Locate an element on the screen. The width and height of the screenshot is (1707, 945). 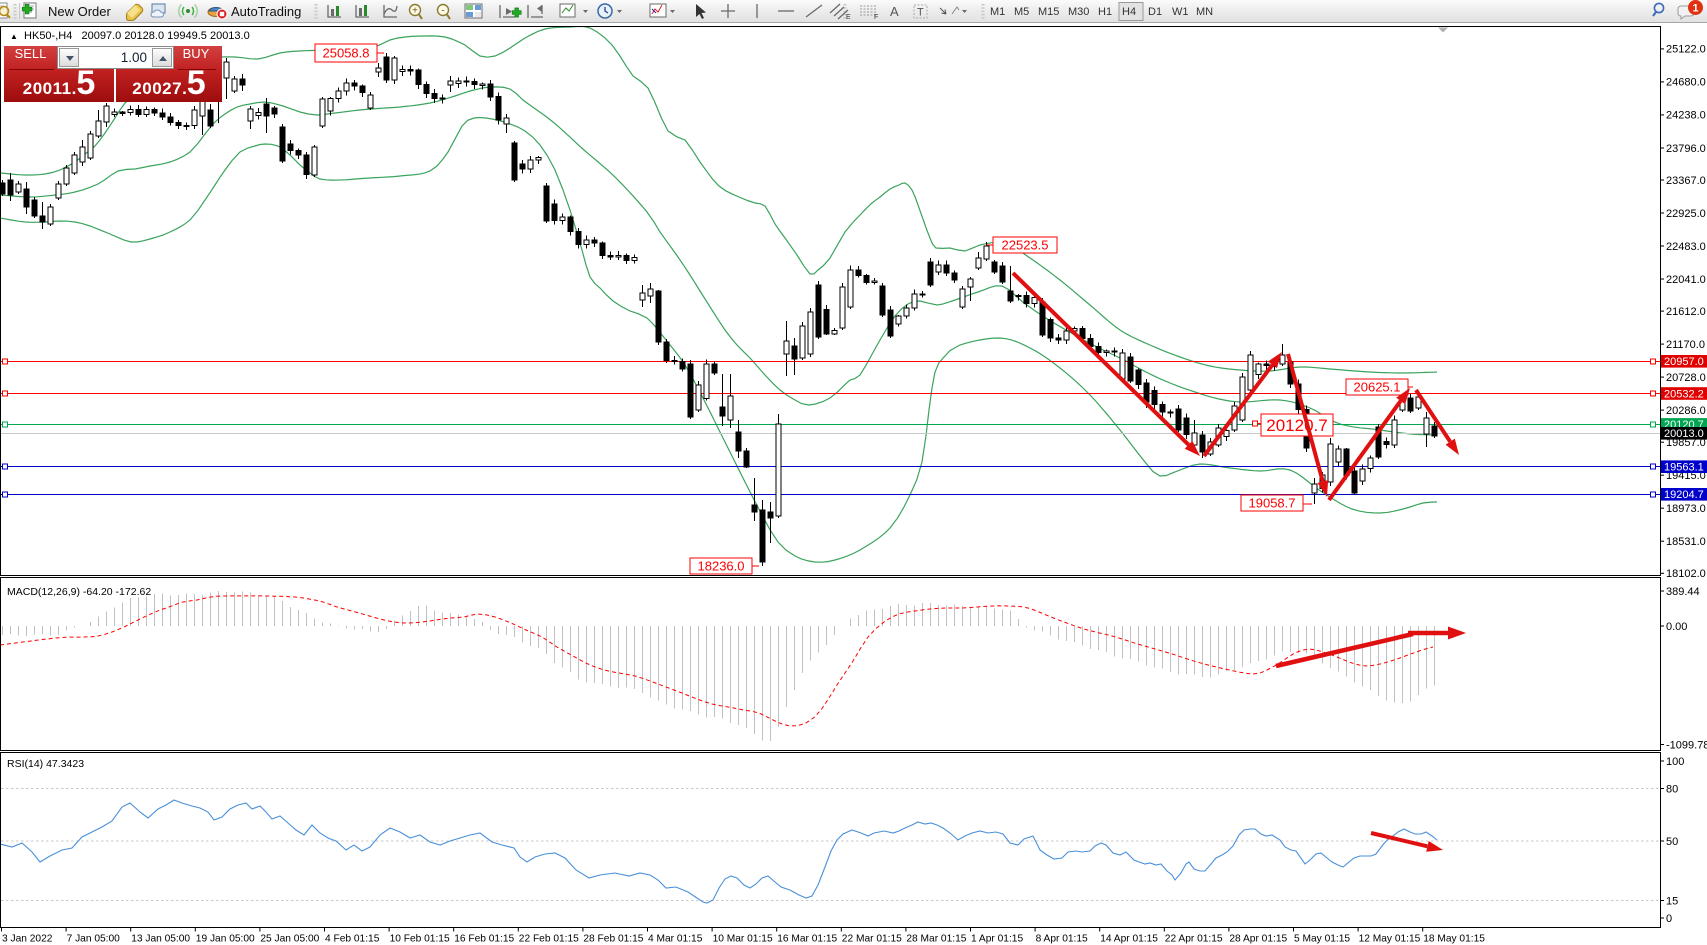
svg-text: 0 is located at coordinates (1669, 919).